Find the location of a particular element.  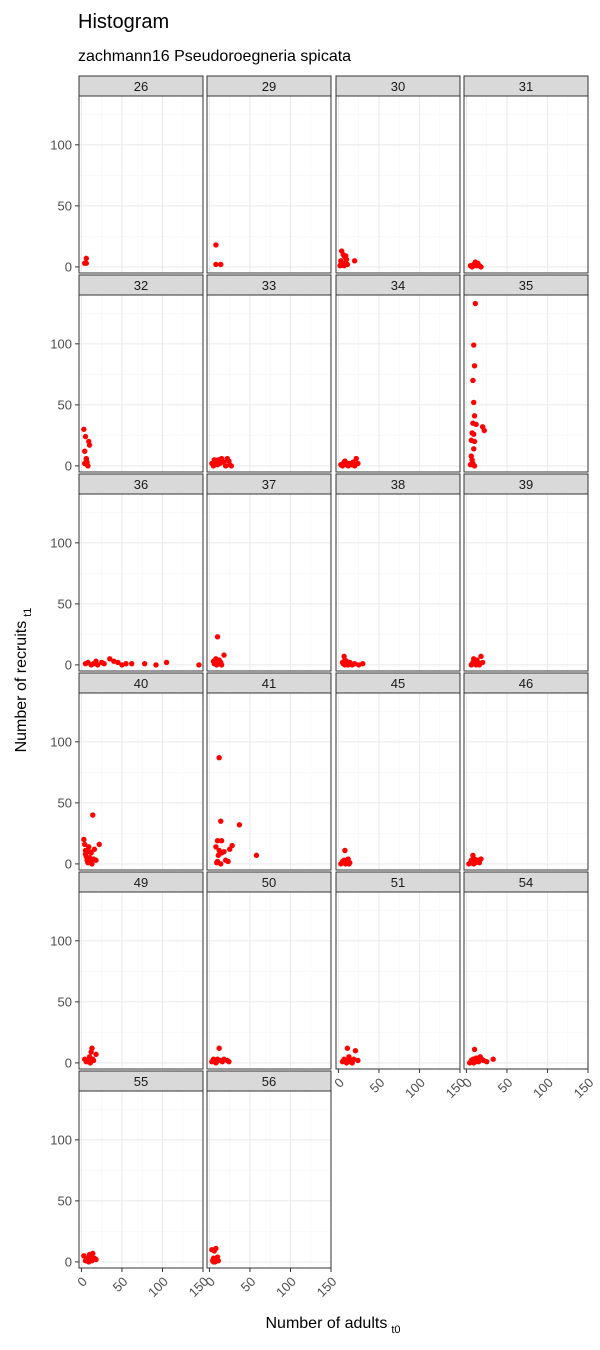

facet-strip-label: 26 is located at coordinates (141, 86).